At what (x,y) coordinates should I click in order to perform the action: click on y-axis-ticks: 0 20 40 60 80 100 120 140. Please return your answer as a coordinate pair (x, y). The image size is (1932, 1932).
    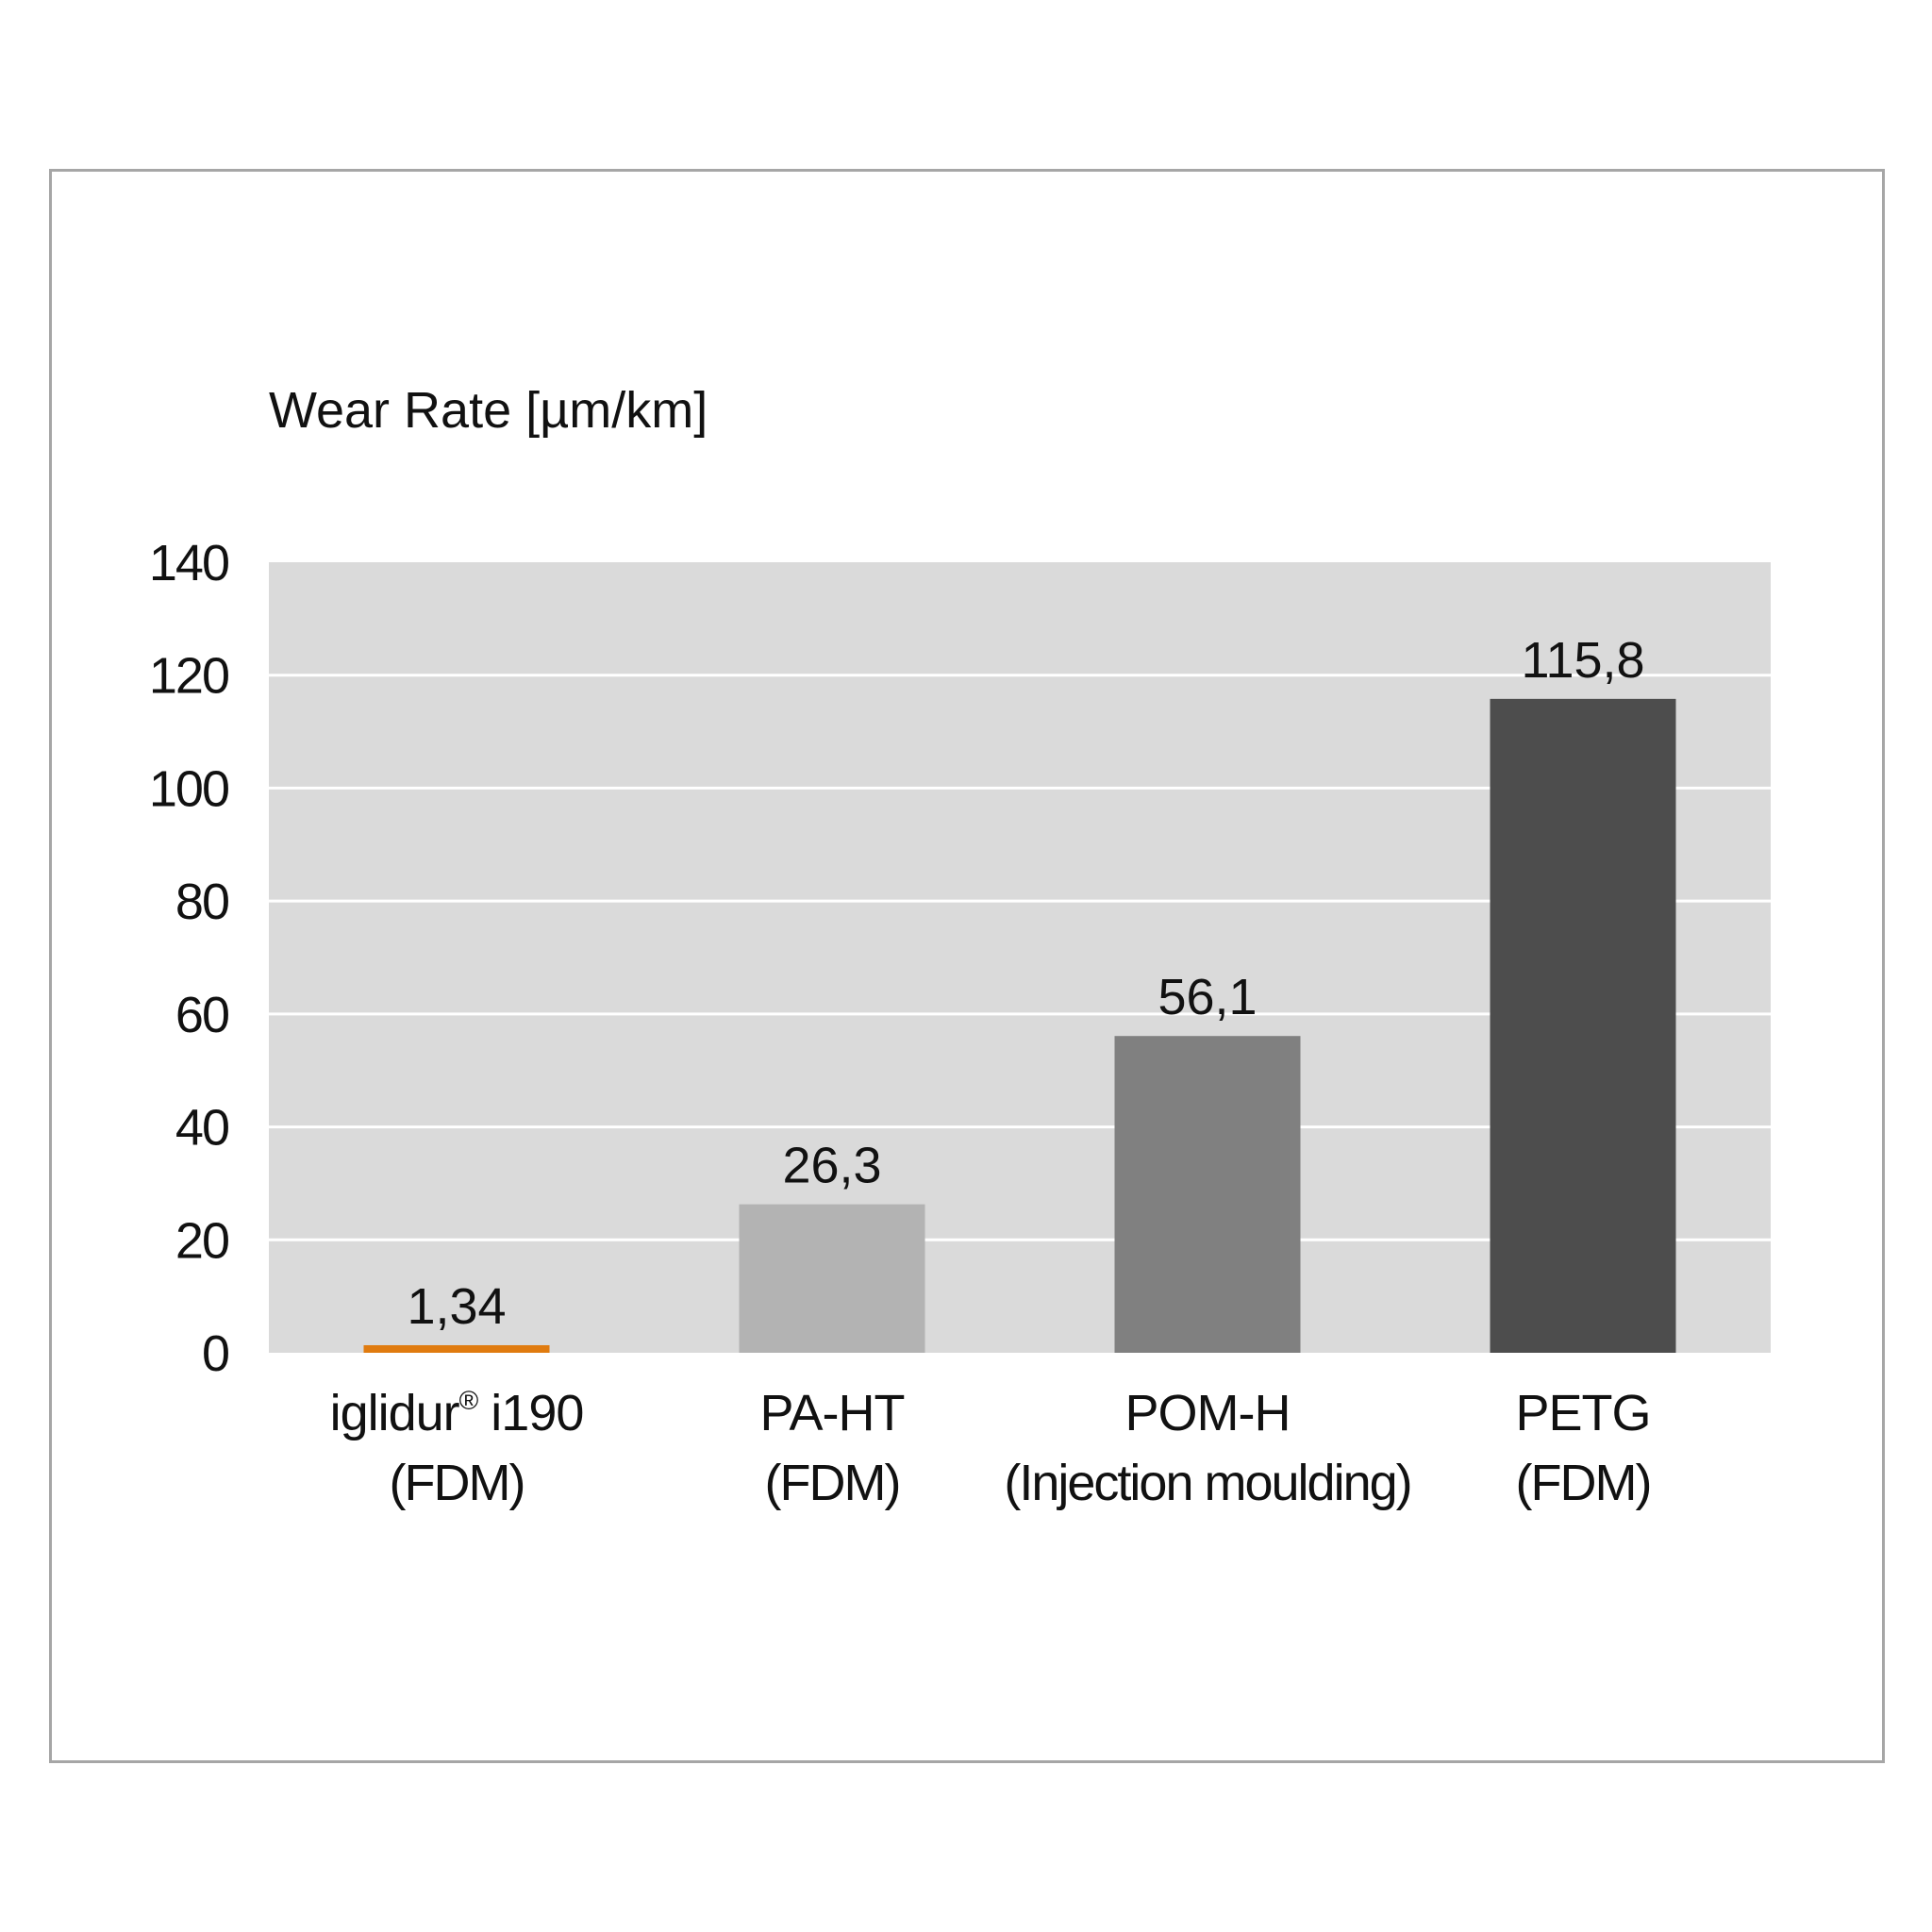
    Looking at the image, I should click on (190, 959).